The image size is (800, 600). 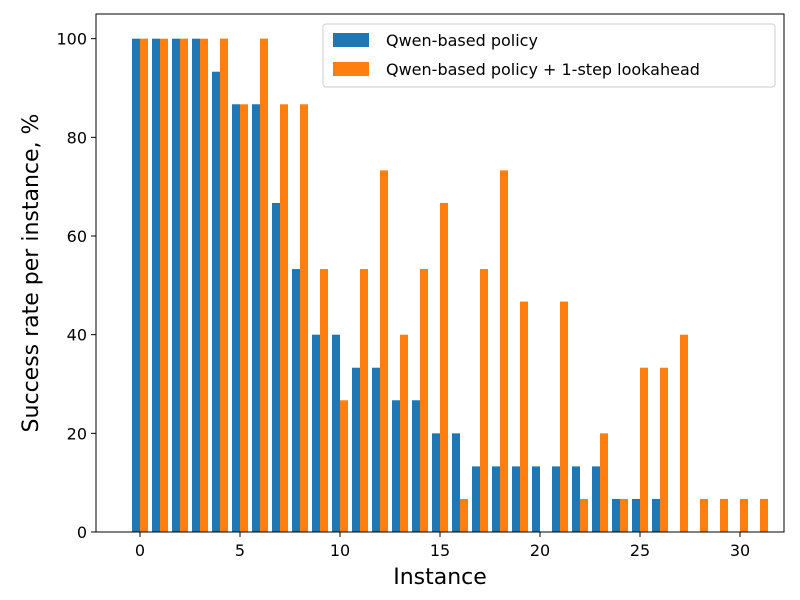 What do you see at coordinates (140, 550) in the screenshot?
I see `x-tick-label: 0` at bounding box center [140, 550].